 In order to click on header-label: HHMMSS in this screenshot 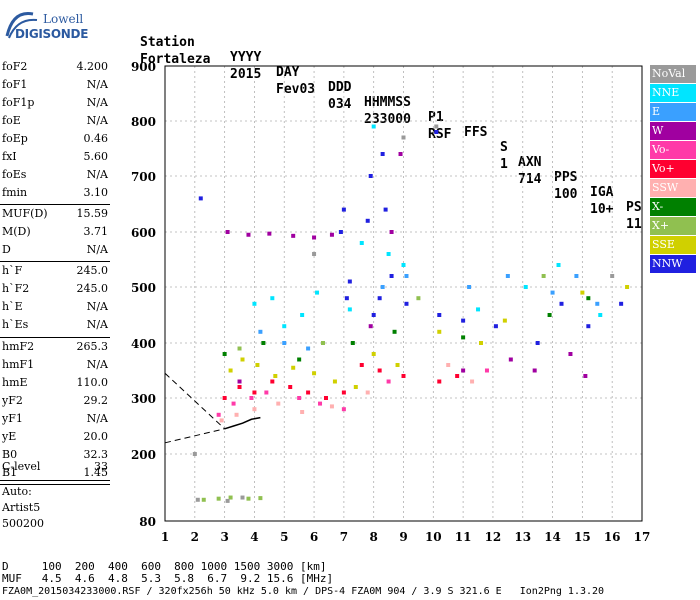, I will do `click(387, 102)`.